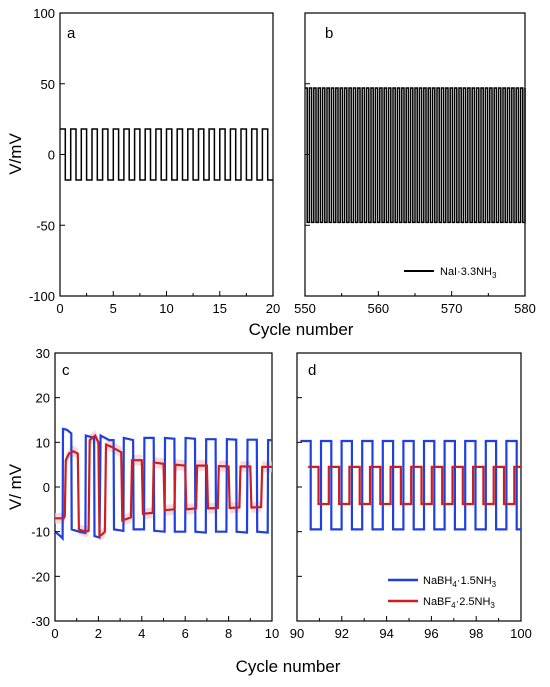 The width and height of the screenshot is (550, 687). I want to click on y-tick-label: 10, so click(43, 442).